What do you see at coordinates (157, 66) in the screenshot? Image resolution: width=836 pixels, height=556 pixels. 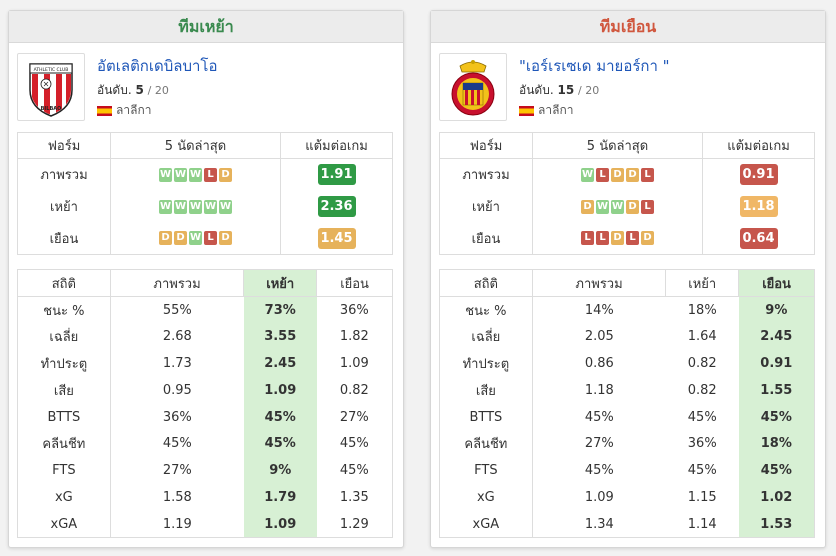 I see `home-team-name-link: อัตเลติกเดบิลบาโอ` at bounding box center [157, 66].